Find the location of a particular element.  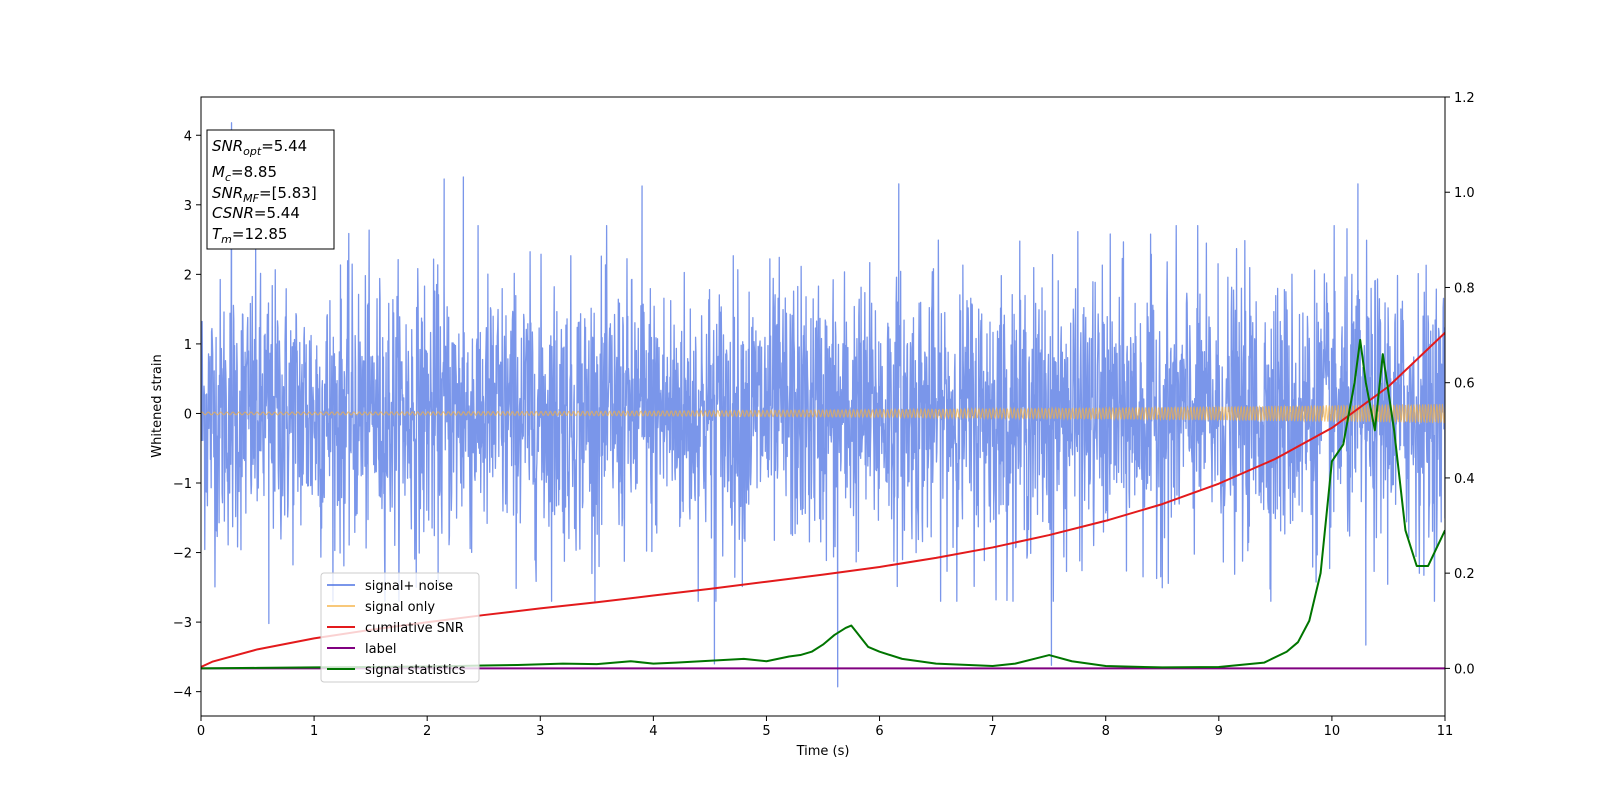

info-tm: Tm=12.85 is located at coordinates (249, 235).